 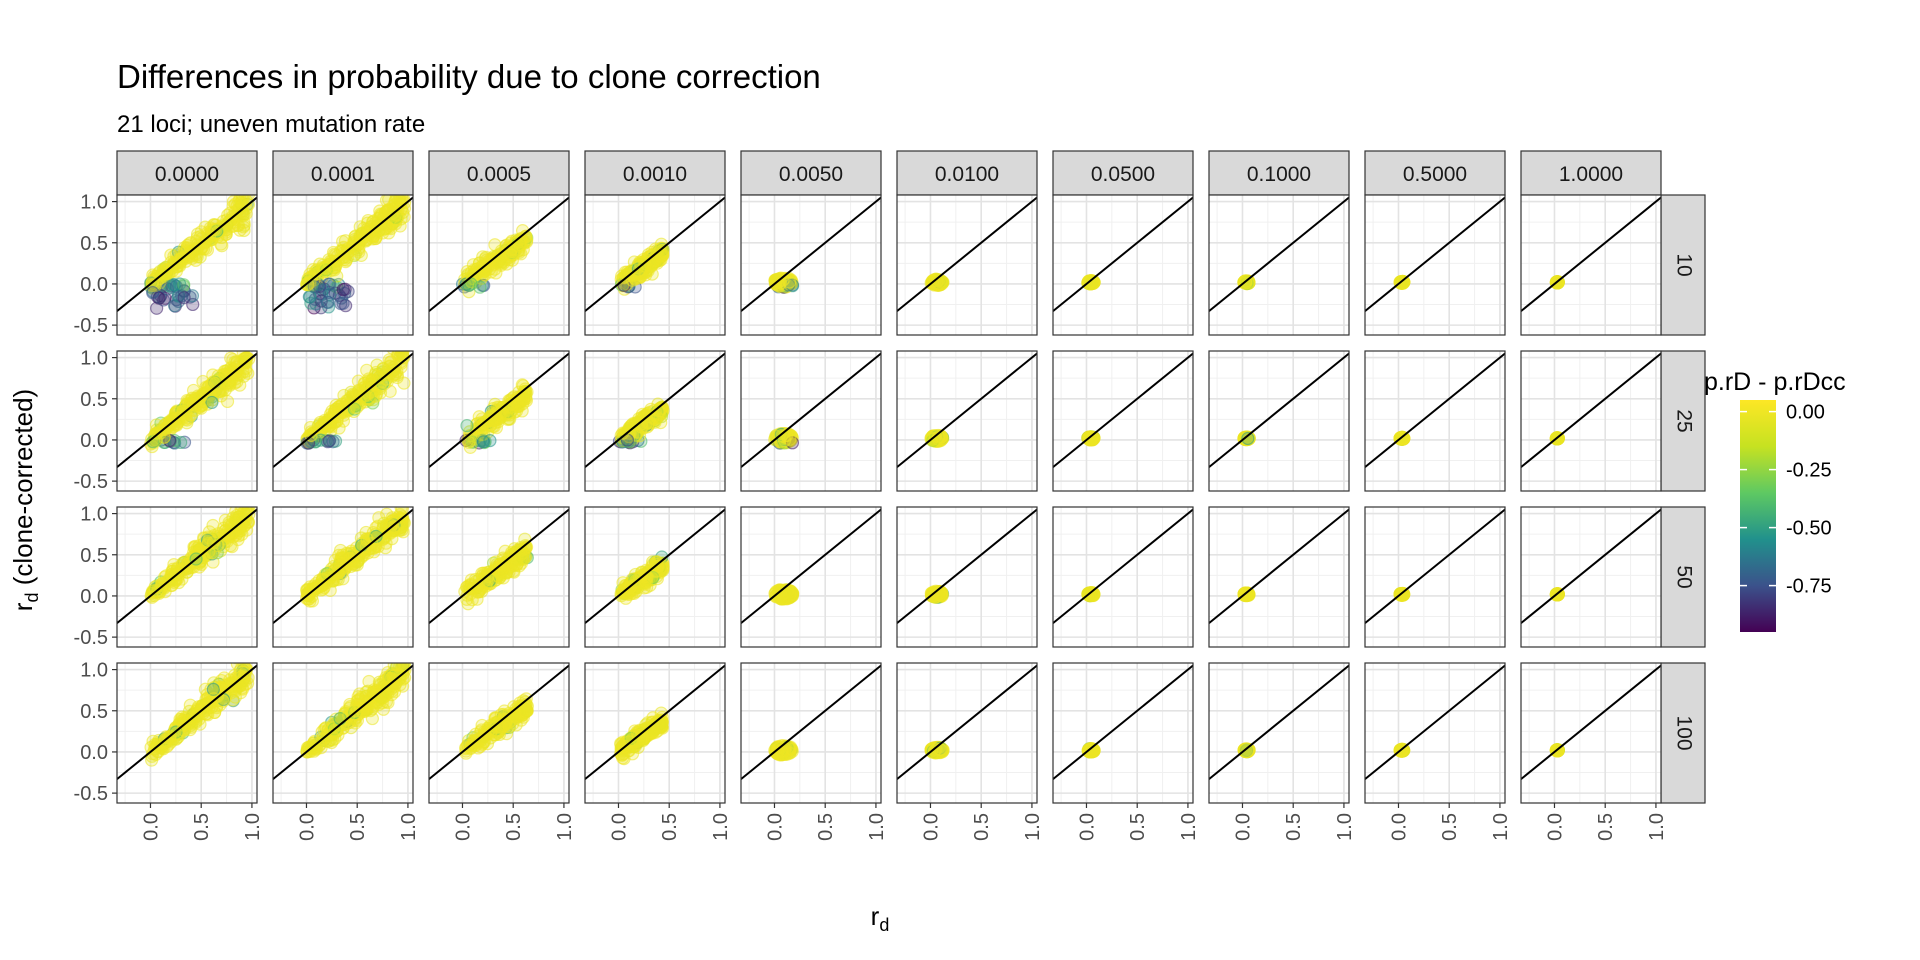 I want to click on col-strip: 0.0500, so click(x=1123, y=173).